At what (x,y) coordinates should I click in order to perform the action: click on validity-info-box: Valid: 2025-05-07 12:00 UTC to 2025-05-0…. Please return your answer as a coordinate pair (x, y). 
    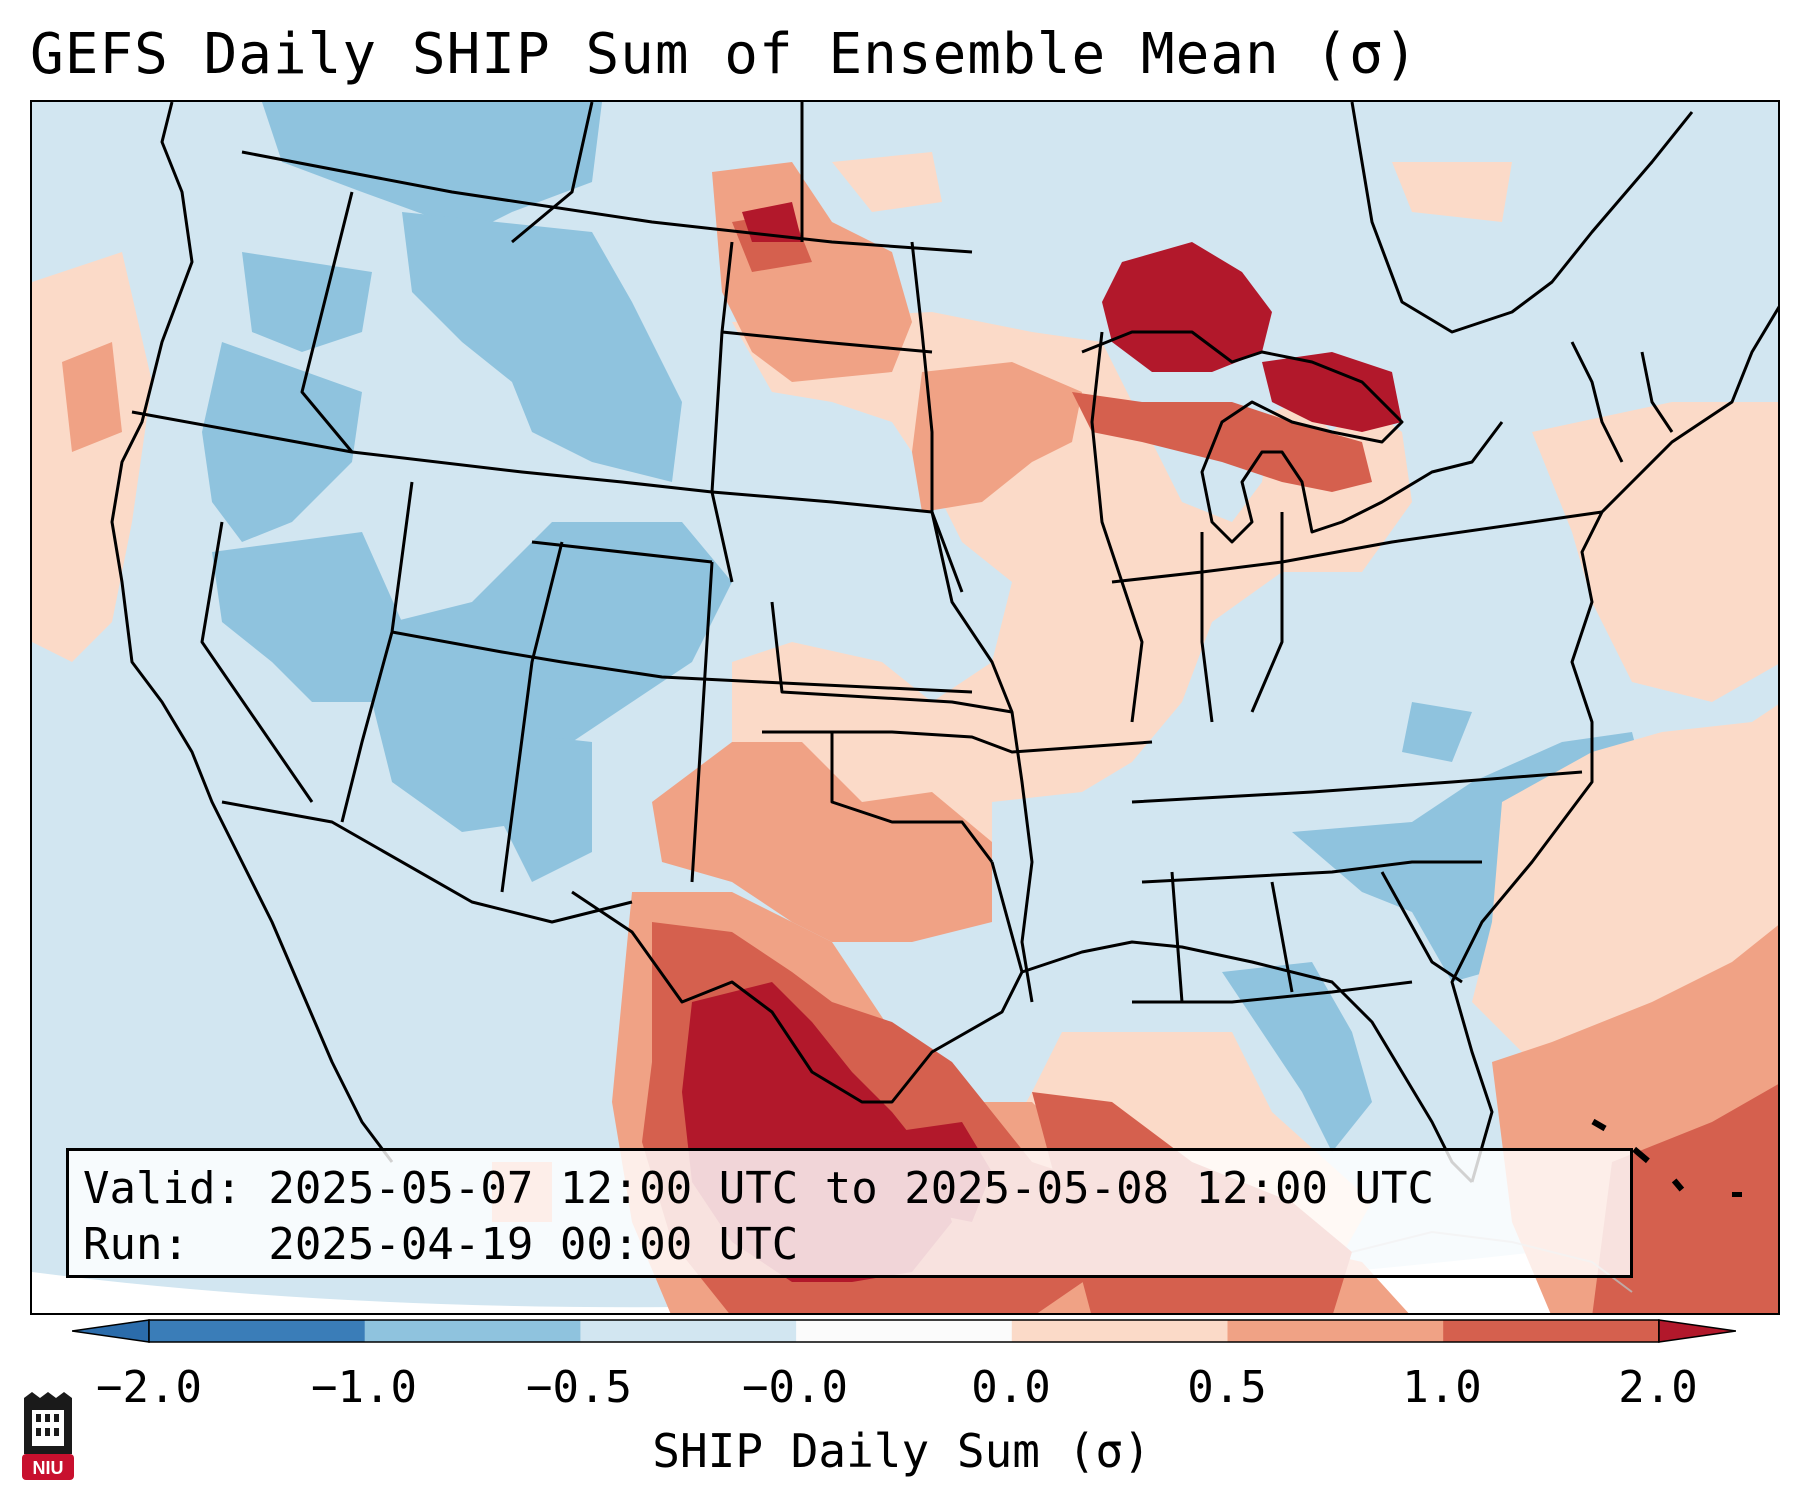
    Looking at the image, I should click on (849, 1213).